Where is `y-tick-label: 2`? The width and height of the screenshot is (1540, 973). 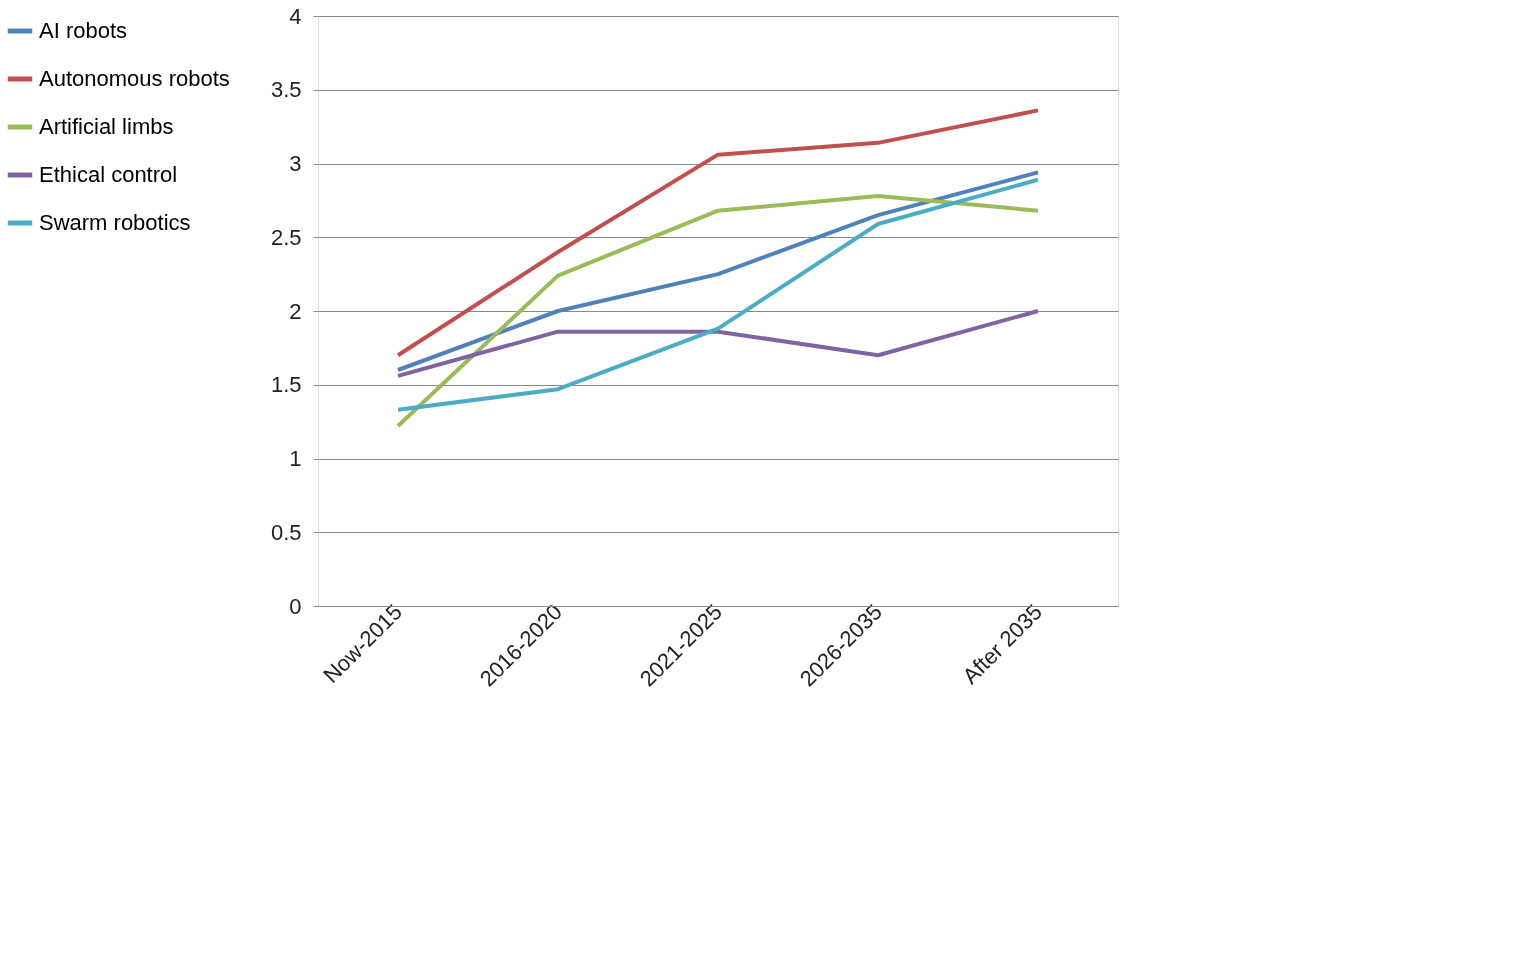
y-tick-label: 2 is located at coordinates (295, 311).